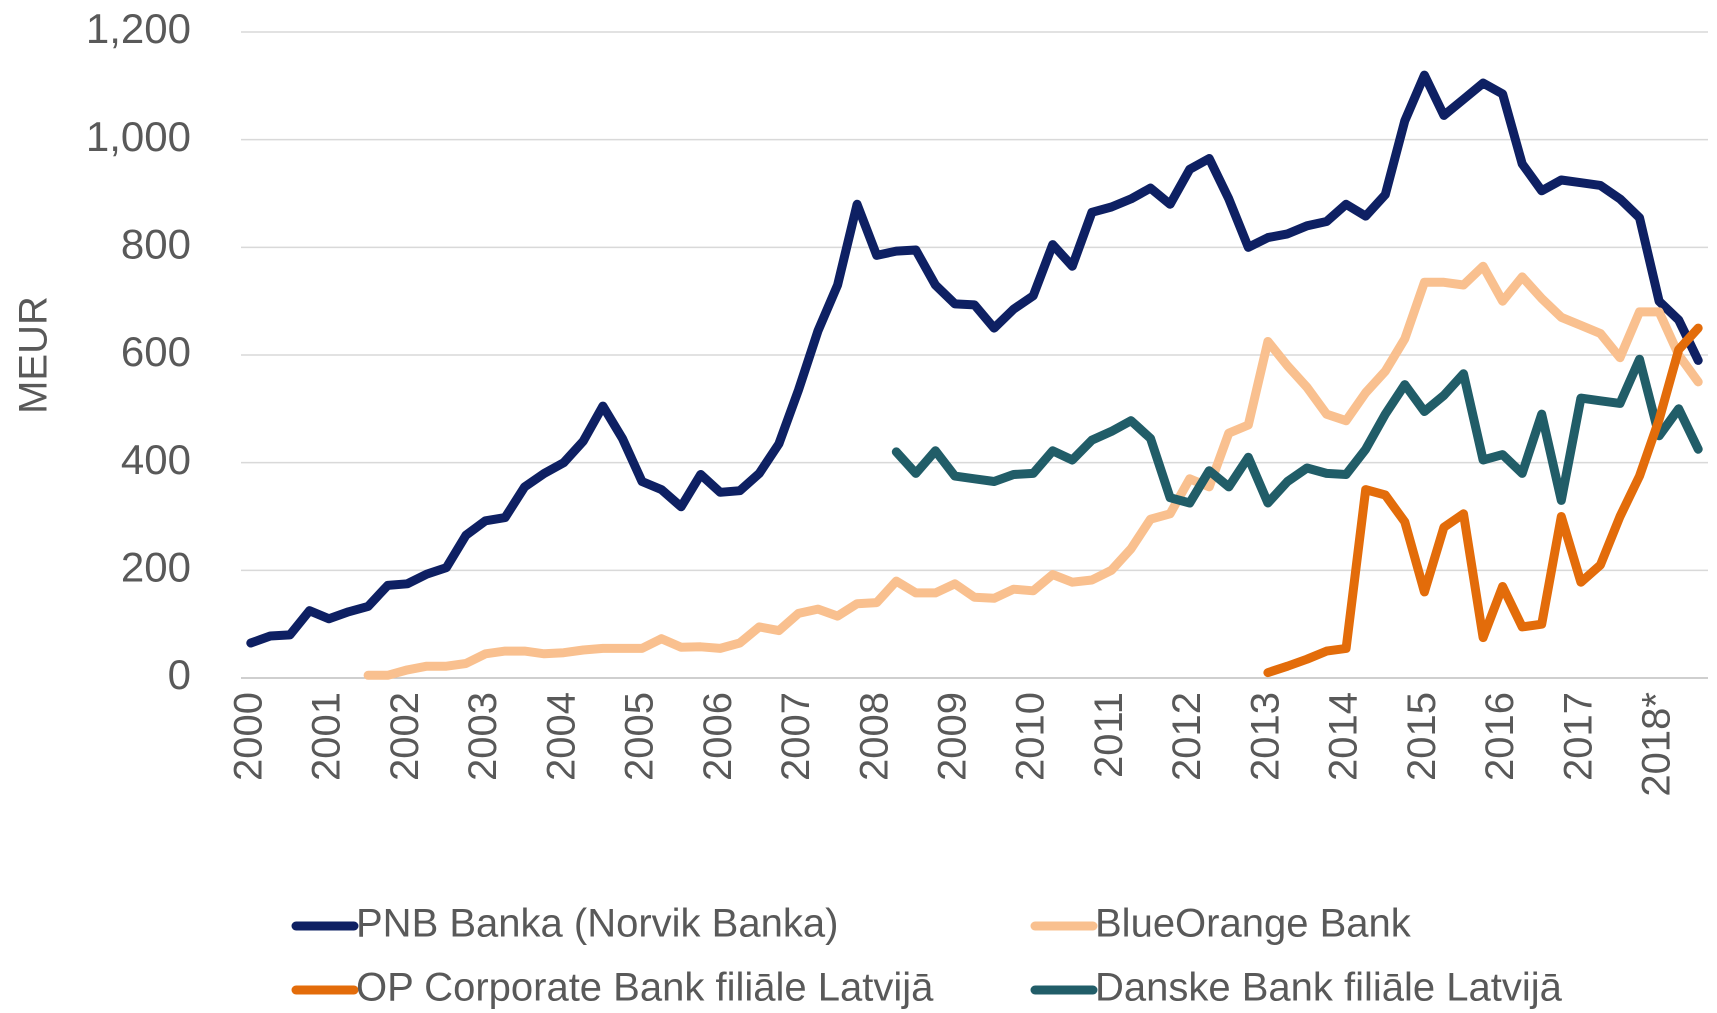 The image size is (1717, 1013). Describe the element at coordinates (1578, 736) in the screenshot. I see `x-tick-label: 2017` at that location.